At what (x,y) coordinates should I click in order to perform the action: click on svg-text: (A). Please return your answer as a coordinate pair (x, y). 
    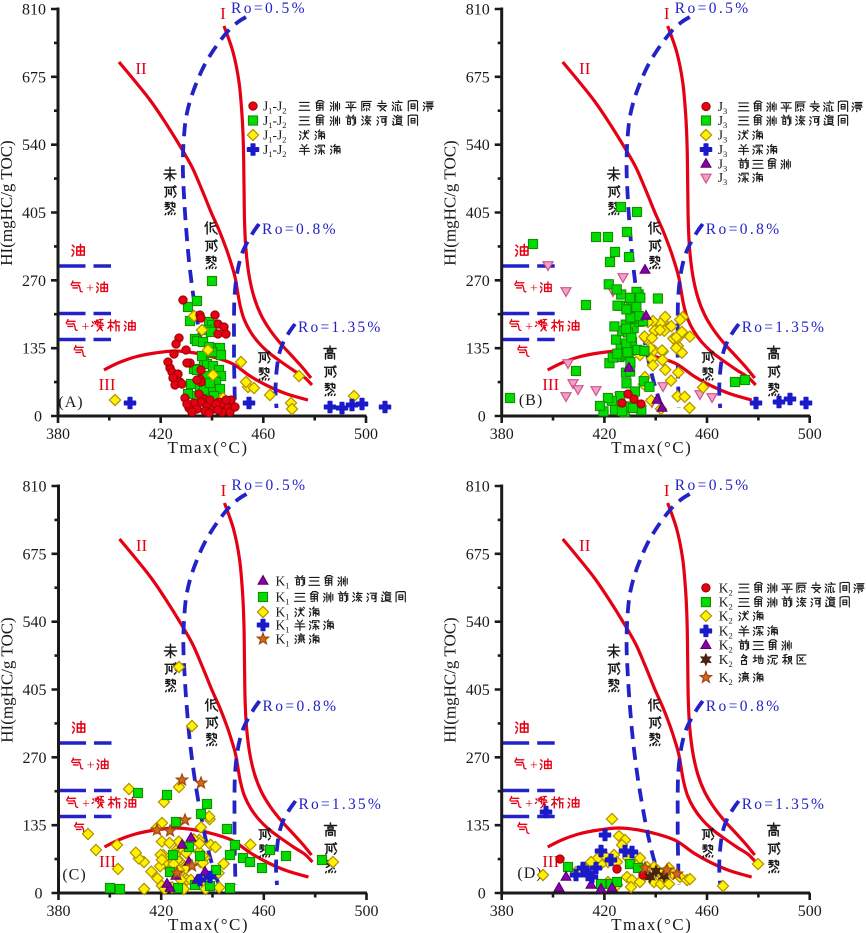
    Looking at the image, I should click on (70, 402).